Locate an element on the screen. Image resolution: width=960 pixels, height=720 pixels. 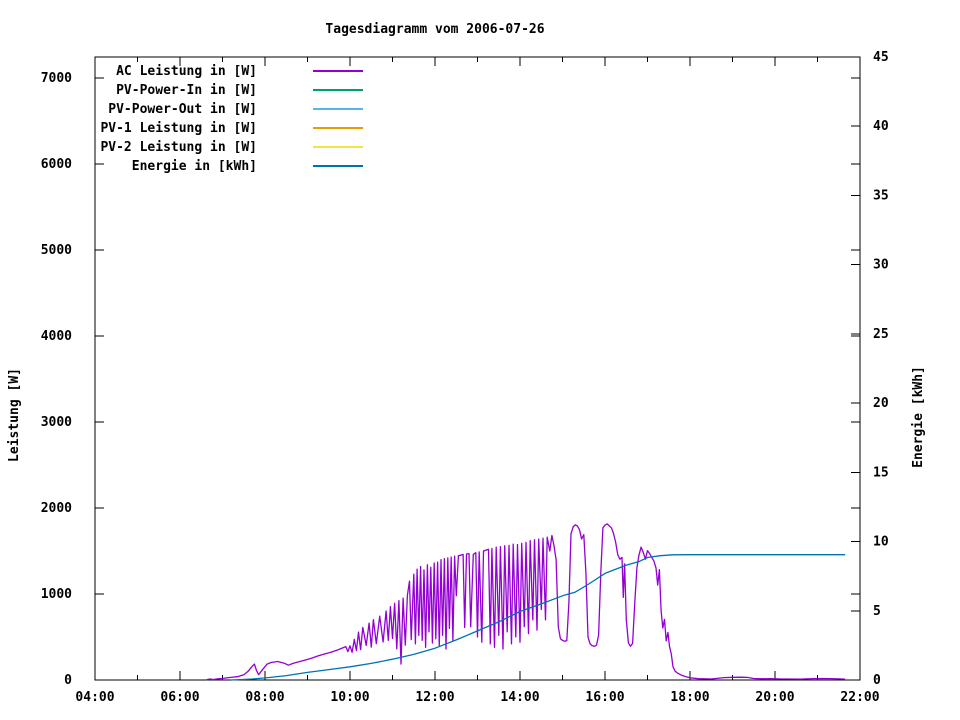
x-tick-label: 16:00 is located at coordinates (604, 697).